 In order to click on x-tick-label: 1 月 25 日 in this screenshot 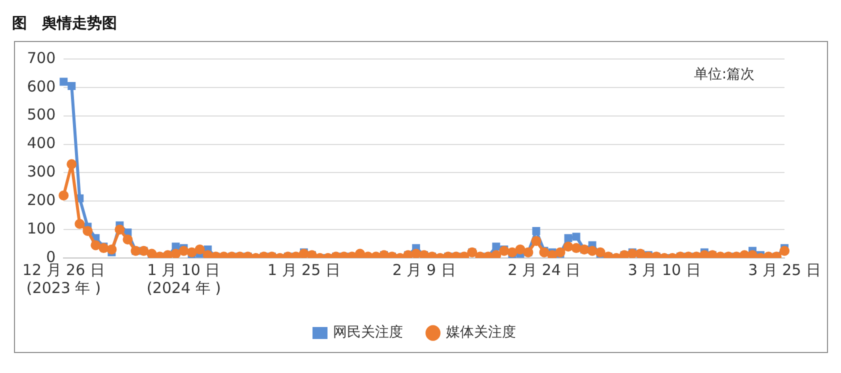, I will do `click(303, 269)`.